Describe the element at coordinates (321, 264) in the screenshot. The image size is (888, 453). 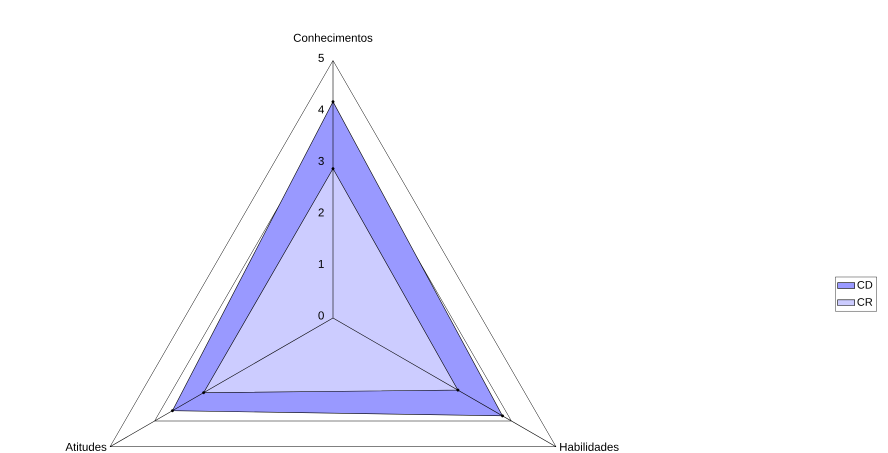
I see `y-tick-label: 1` at that location.